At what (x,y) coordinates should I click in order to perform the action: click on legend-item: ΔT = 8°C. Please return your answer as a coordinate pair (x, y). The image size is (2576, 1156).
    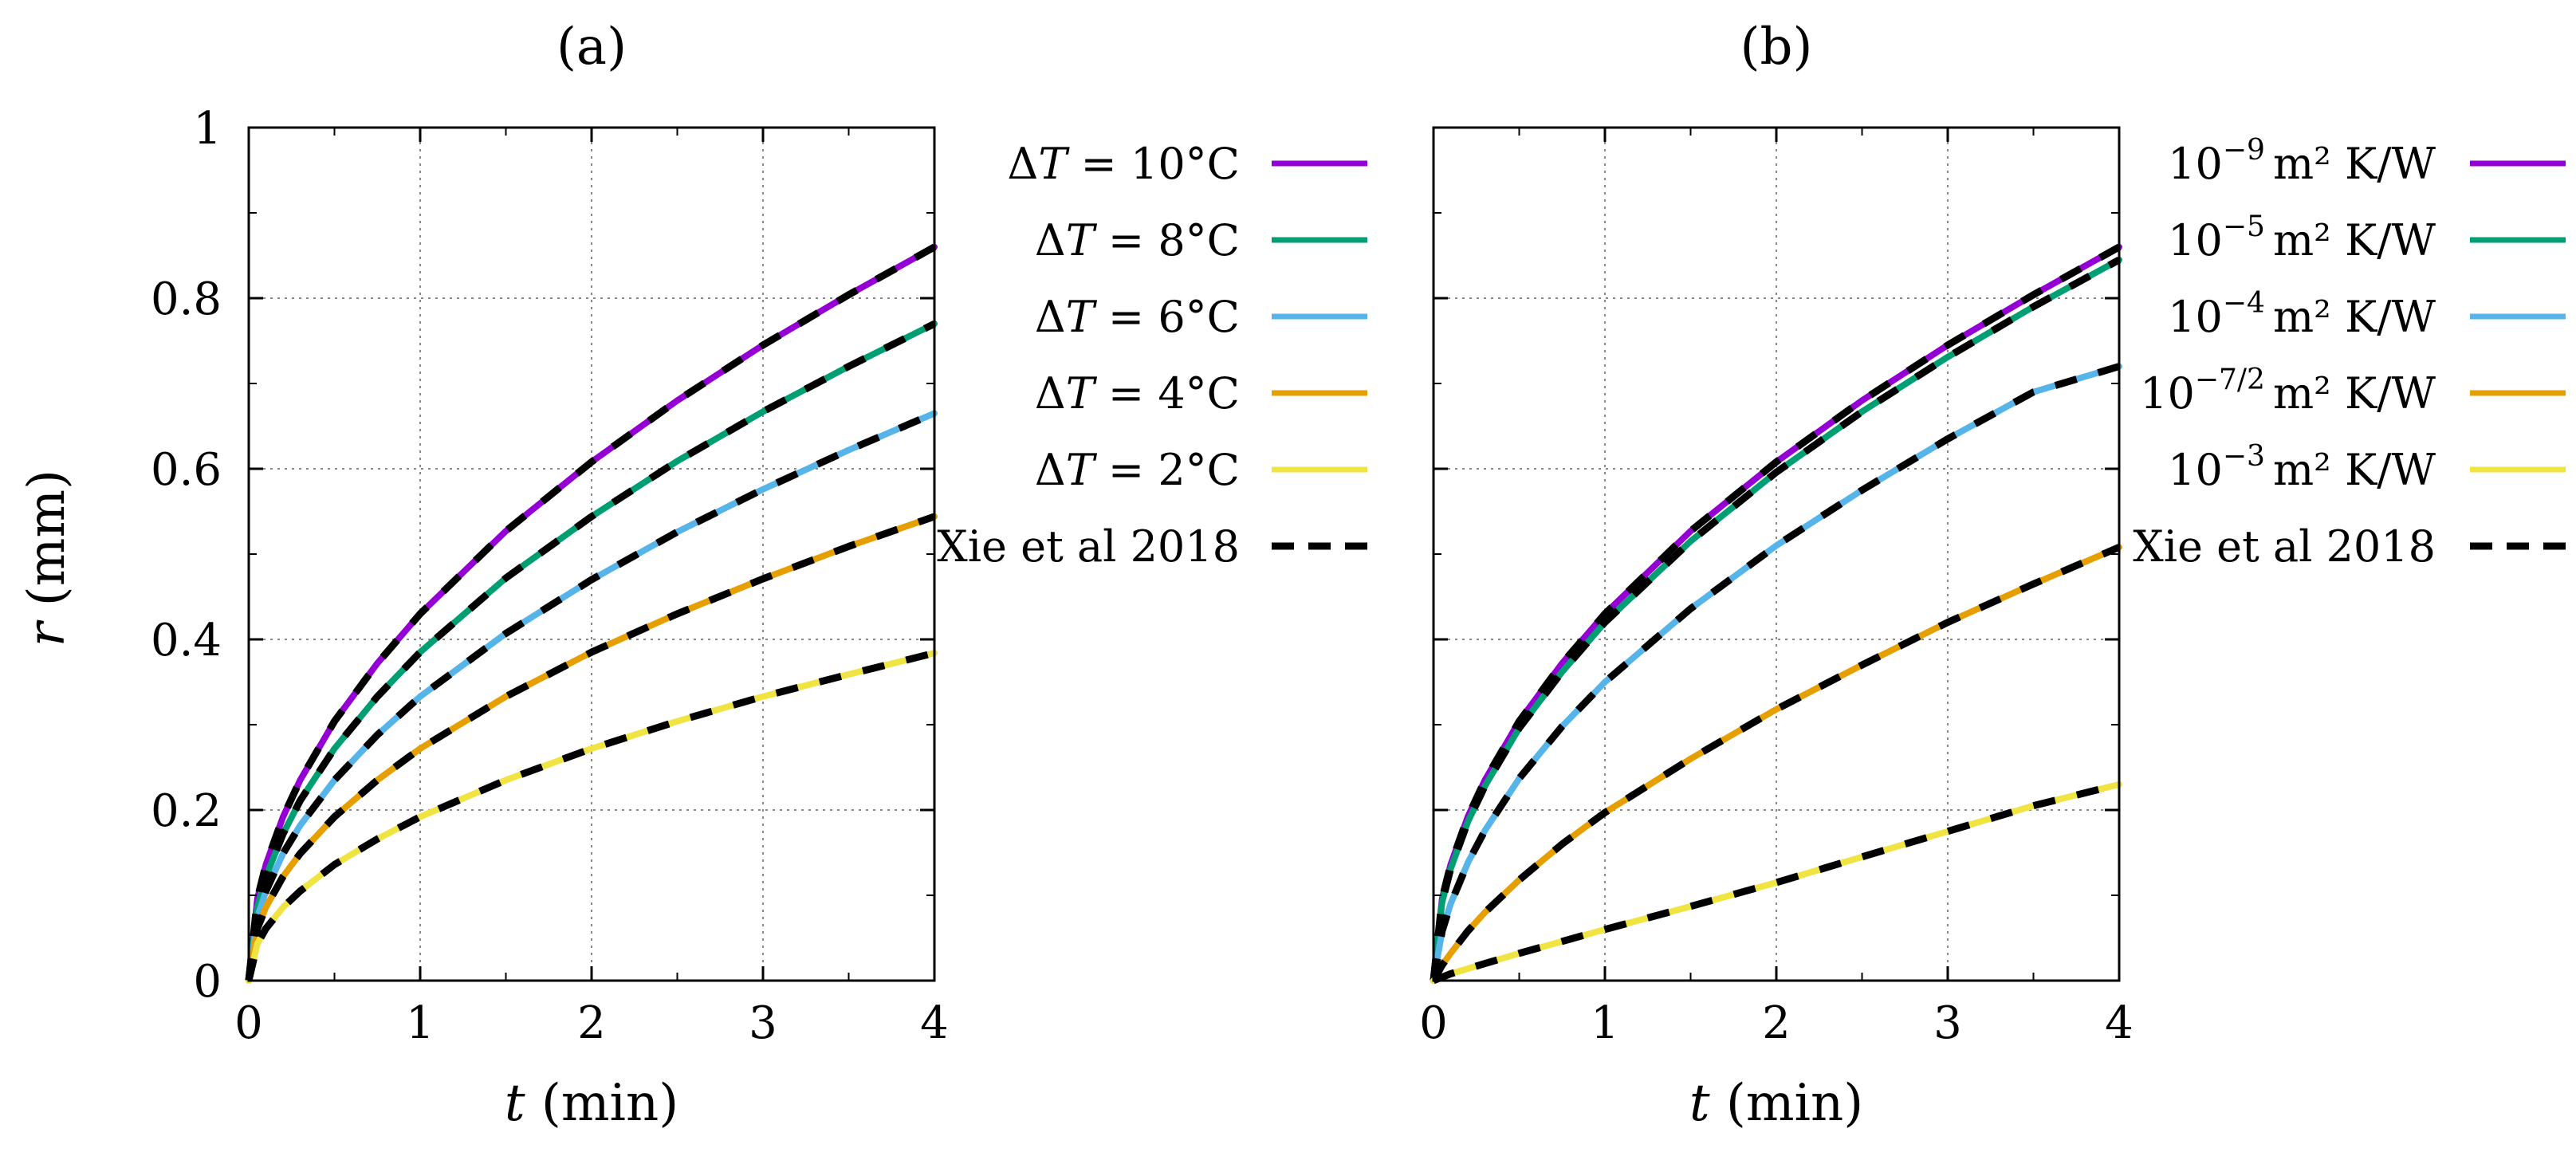
    Looking at the image, I should click on (1201, 240).